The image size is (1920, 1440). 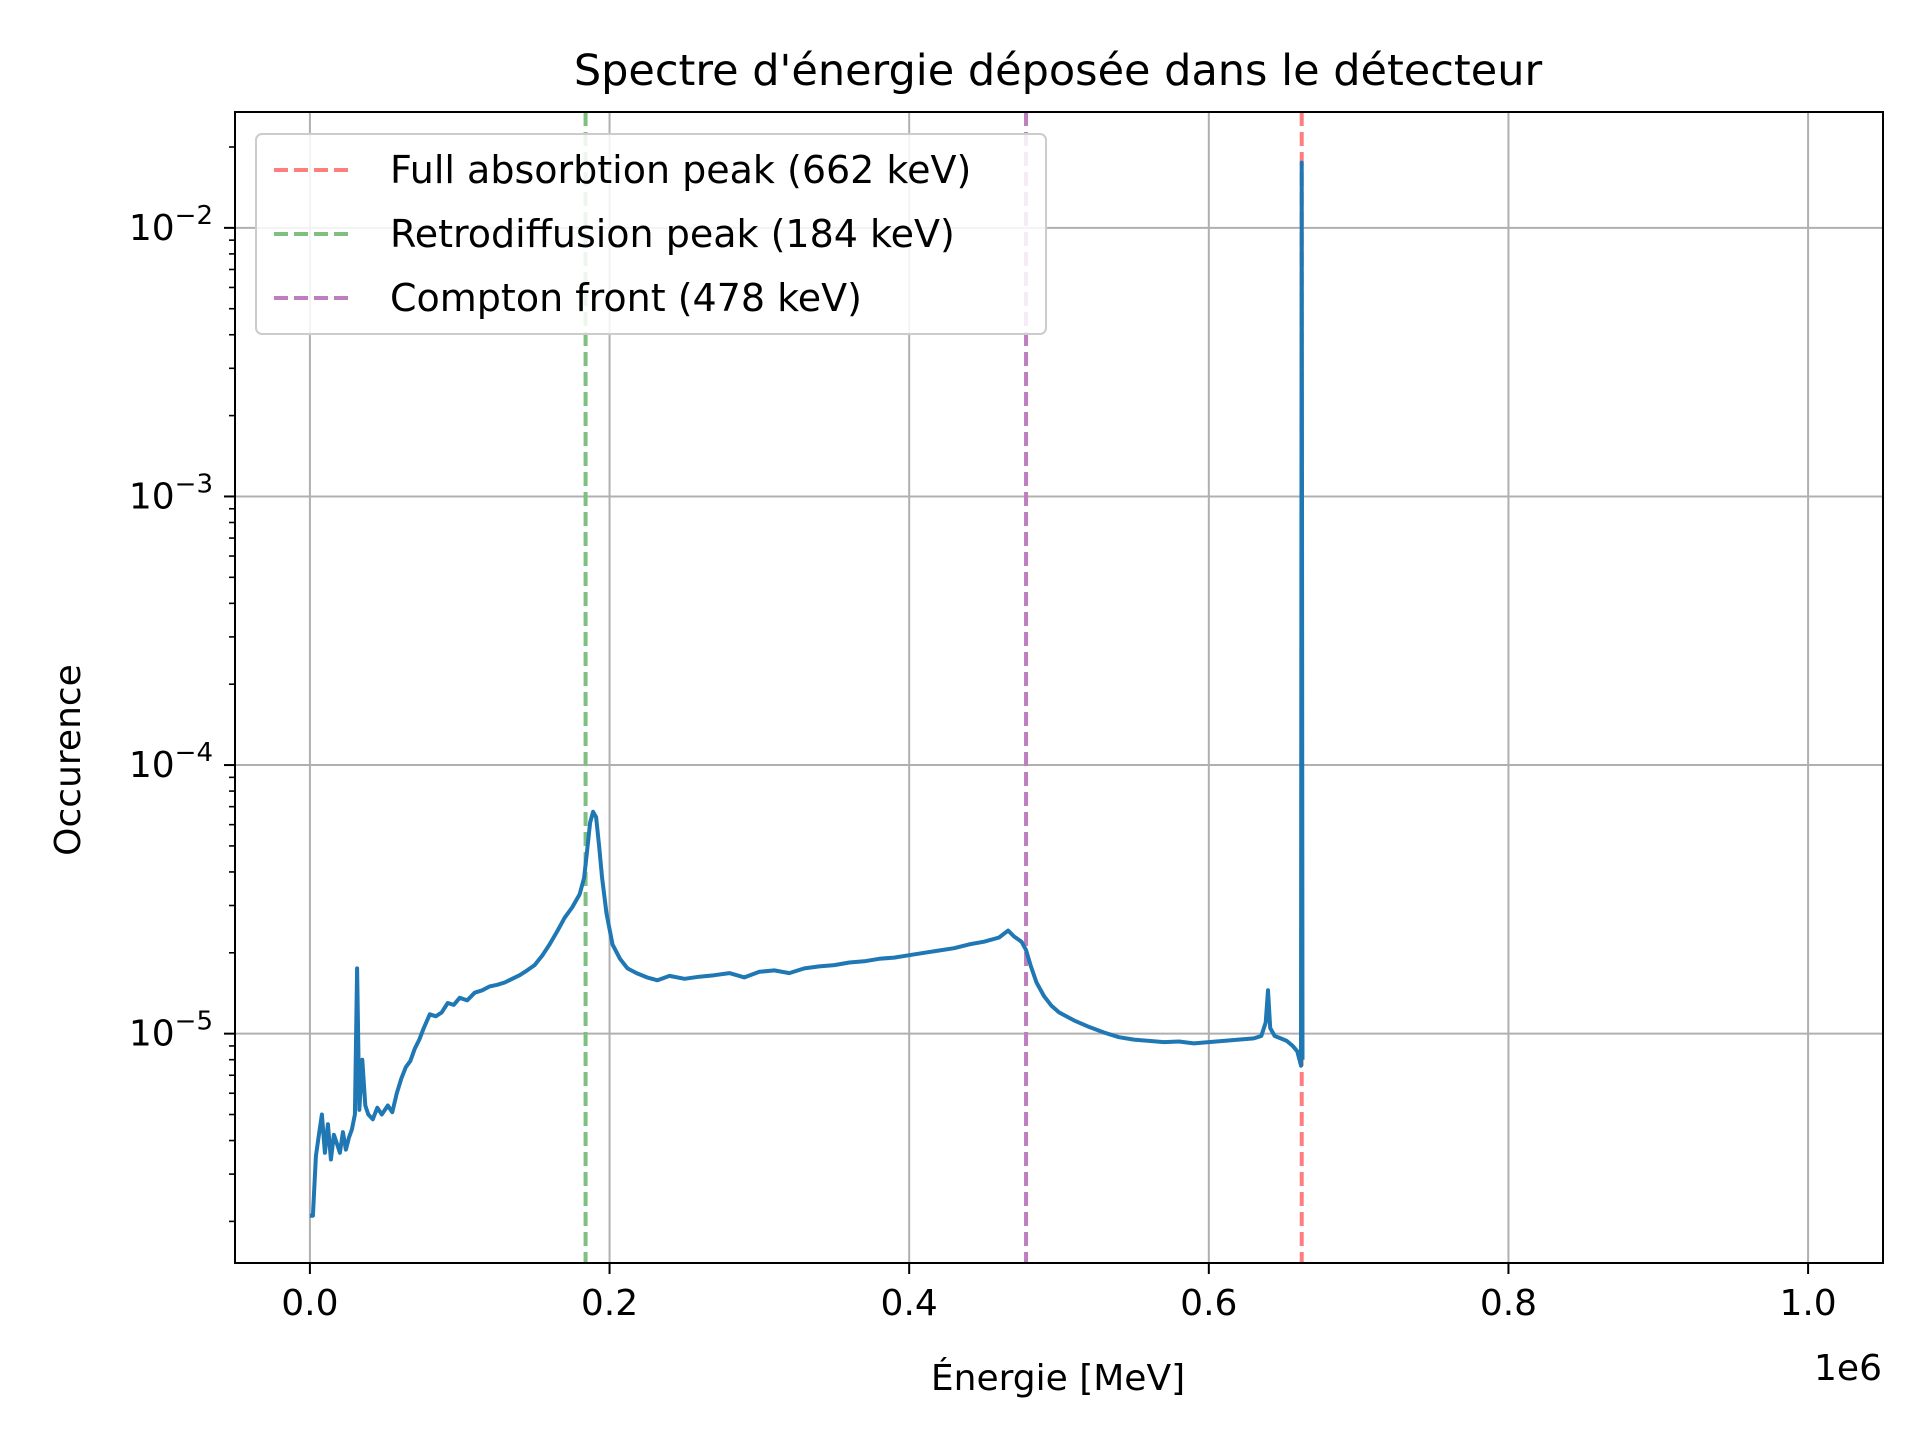 I want to click on x-tick-label: 0.8, so click(x=1508, y=1303).